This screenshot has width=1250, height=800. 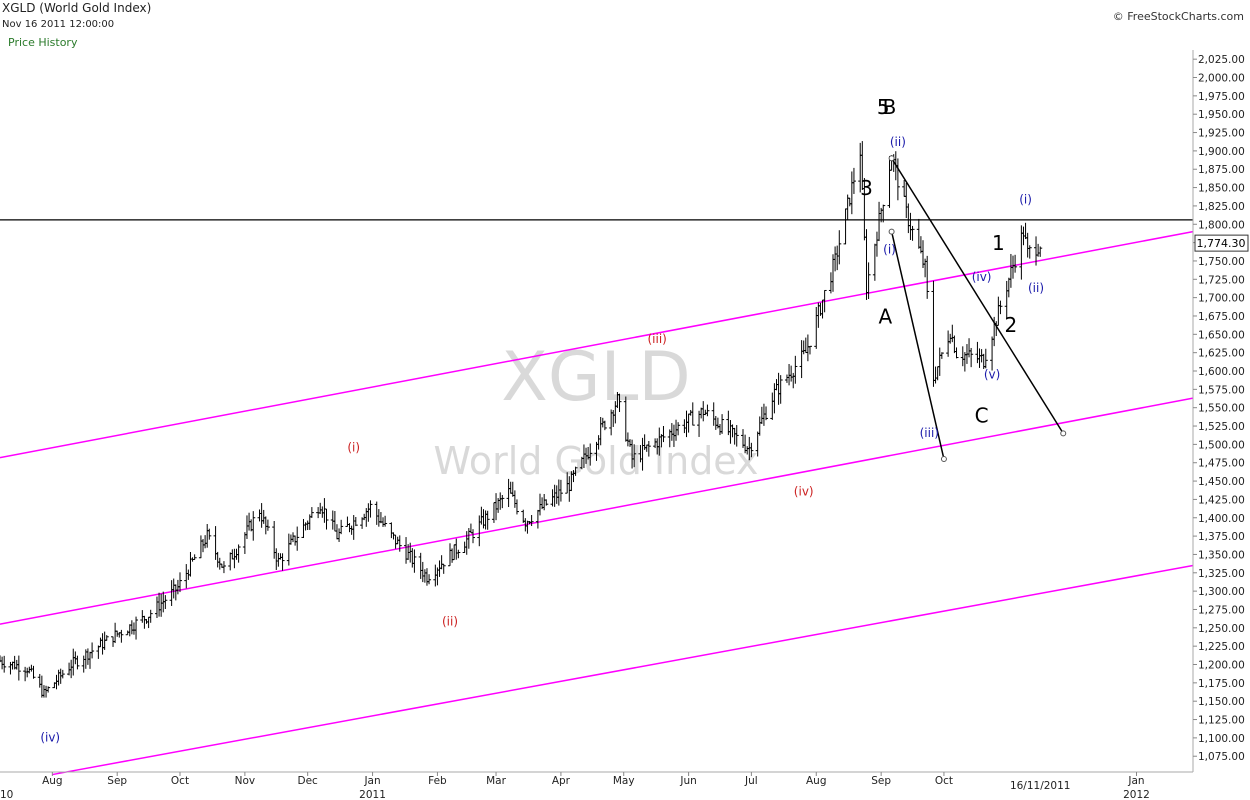 I want to click on y-tick-label: 1,400.00, so click(x=1221, y=519).